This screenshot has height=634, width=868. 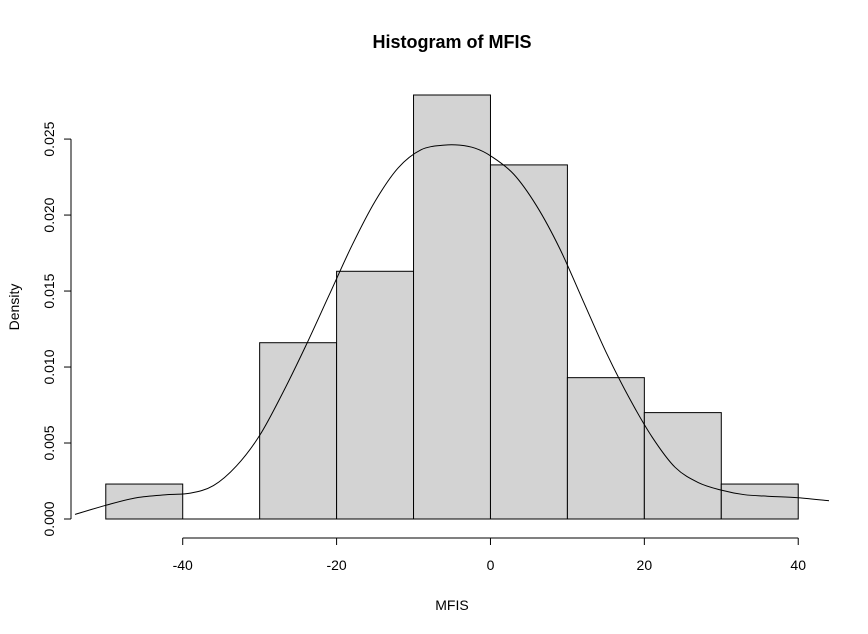 What do you see at coordinates (56, 329) in the screenshot?
I see `y-axis: 0.000 0.005 0.010 0.015 0.020 0.025` at bounding box center [56, 329].